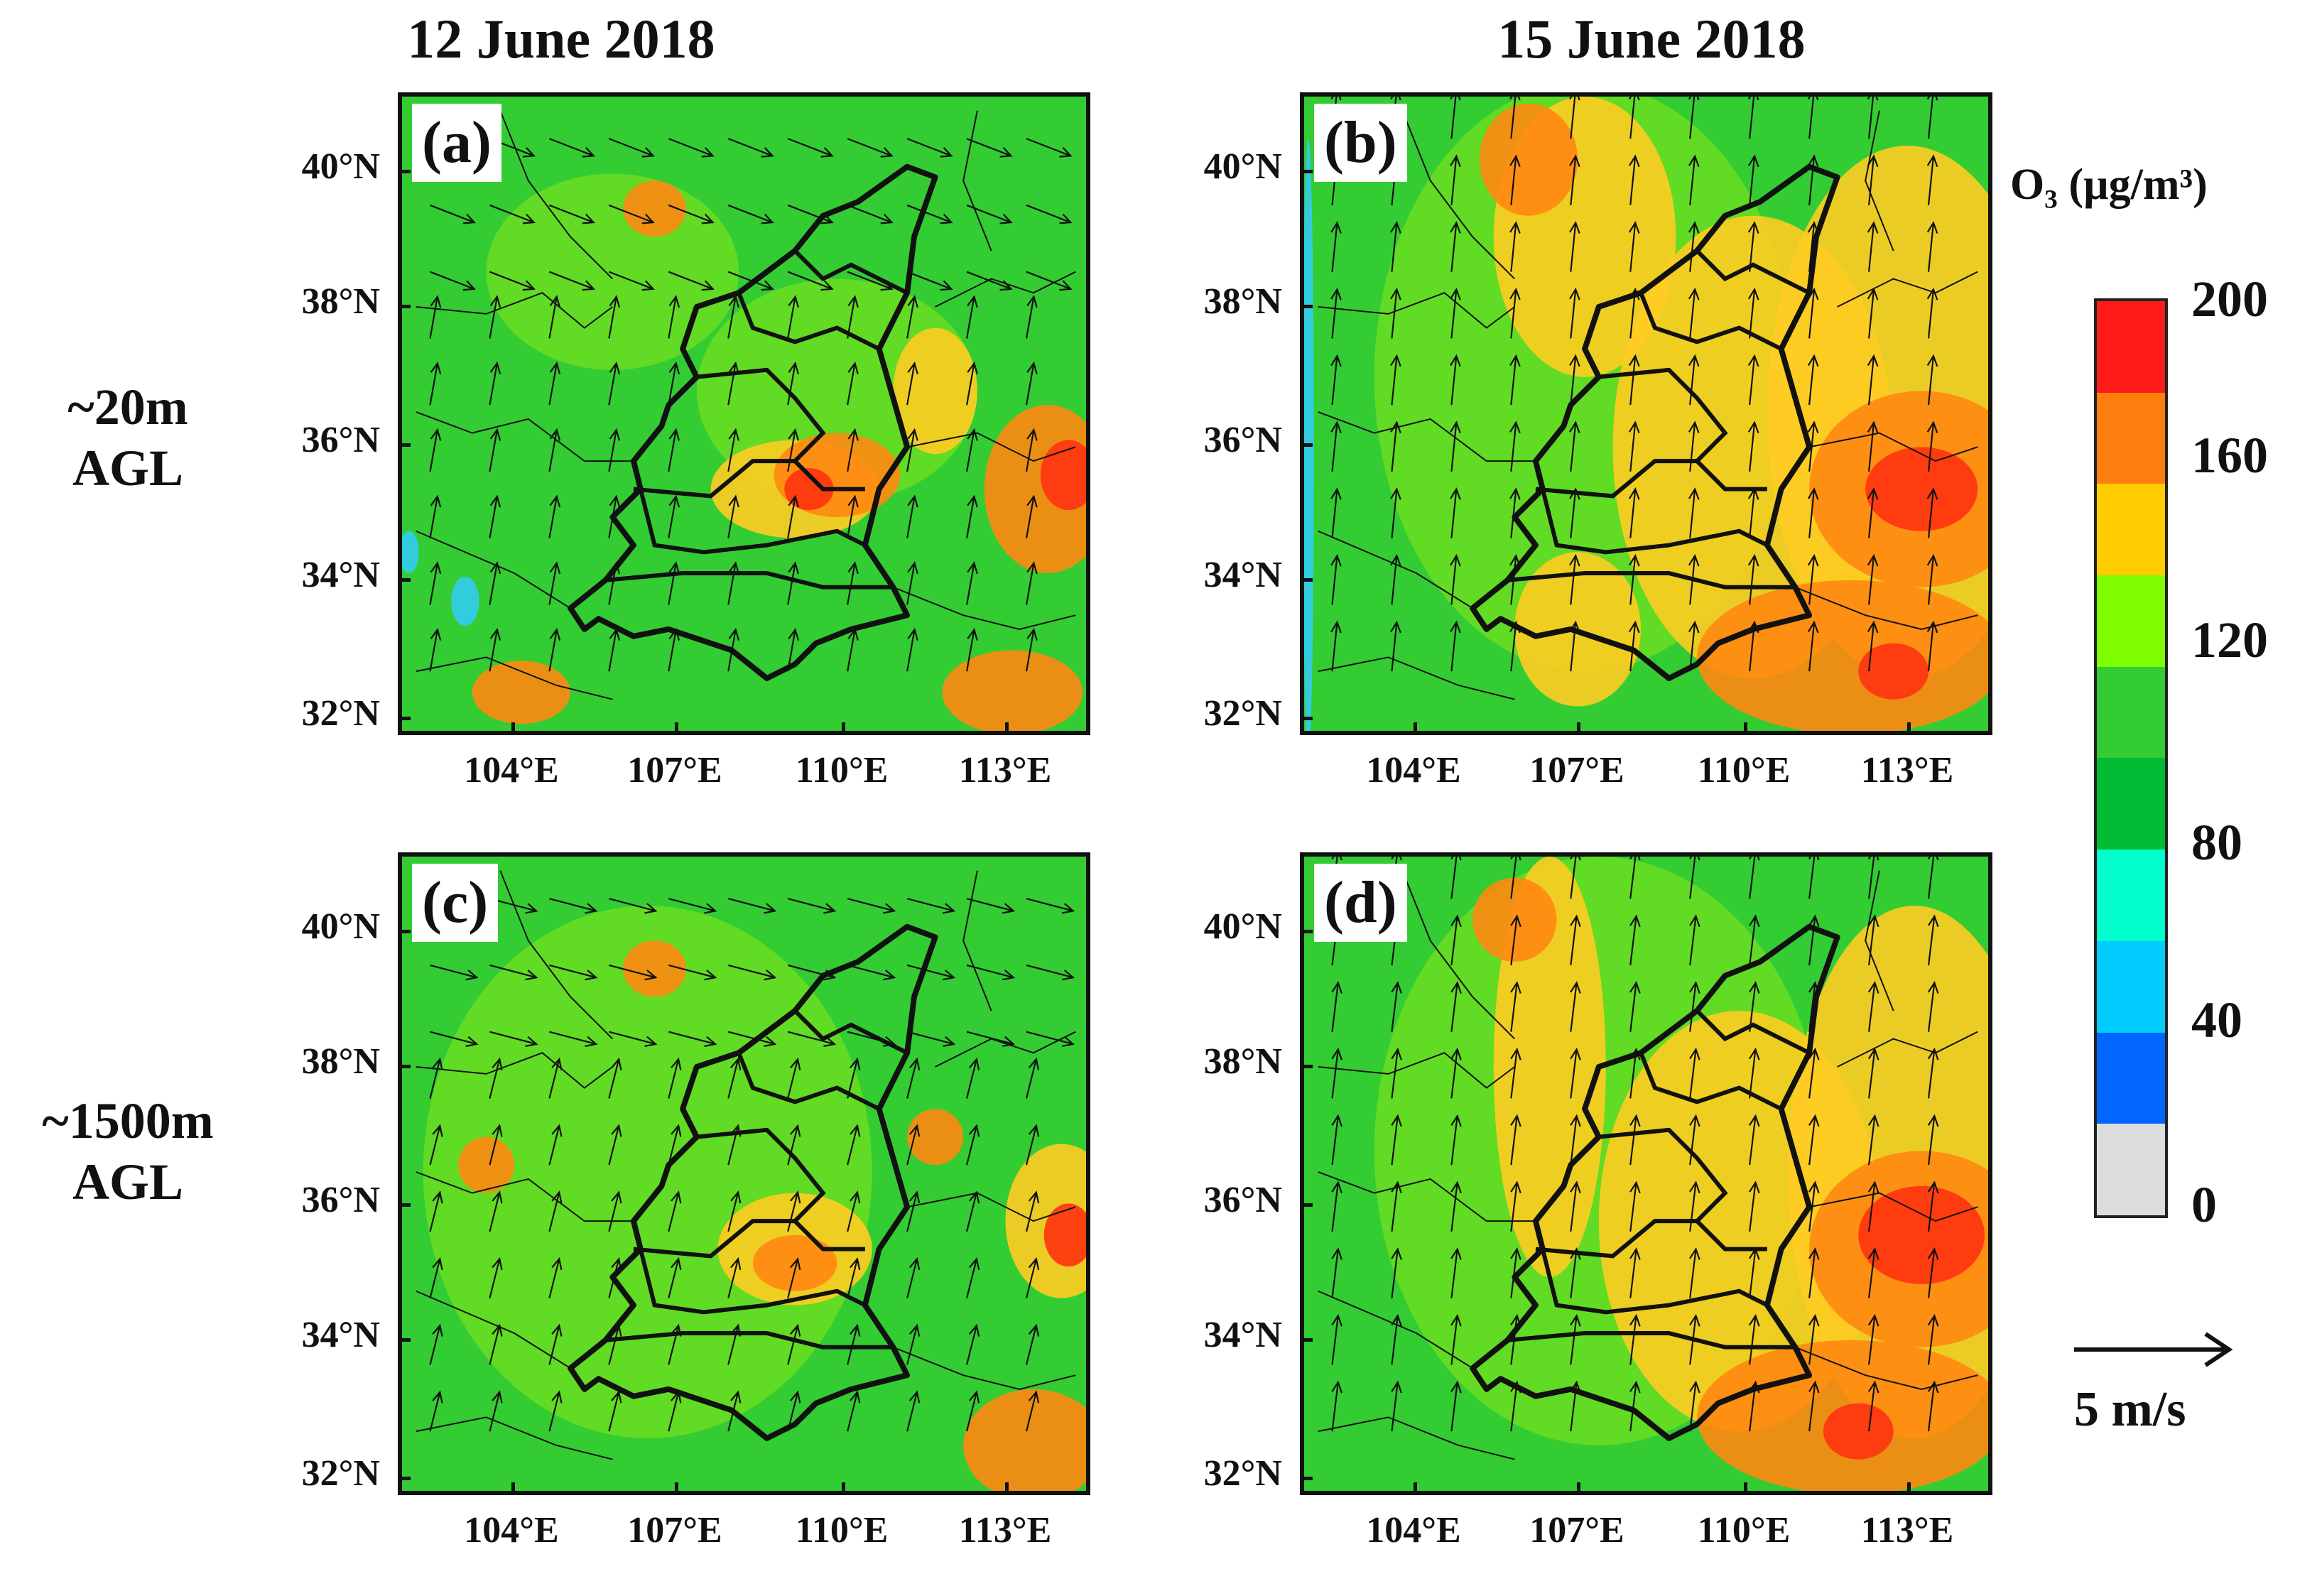 This screenshot has height=1596, width=2322. What do you see at coordinates (1576, 770) in the screenshot?
I see `lon-label-b-1: 107°E` at bounding box center [1576, 770].